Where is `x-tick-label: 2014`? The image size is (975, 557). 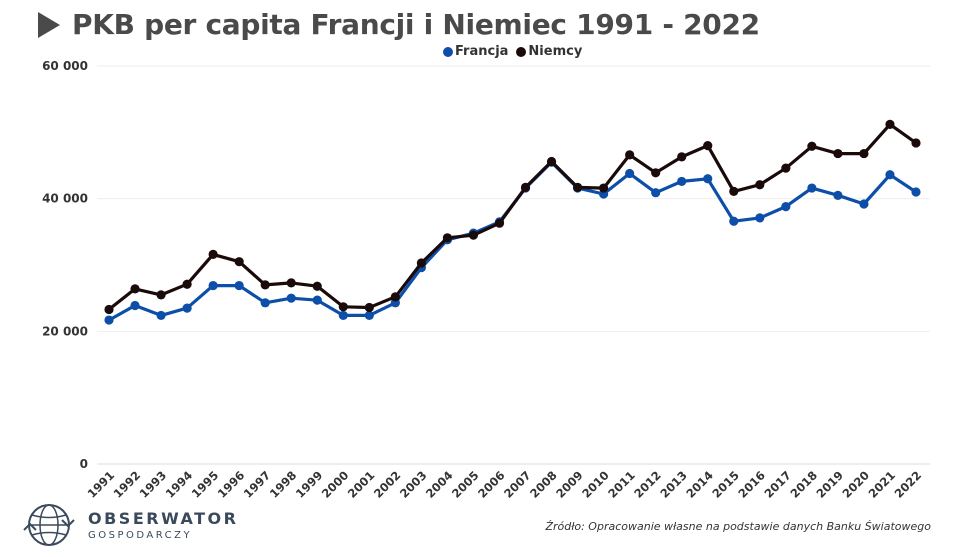
x-tick-label: 2014 is located at coordinates (699, 484).